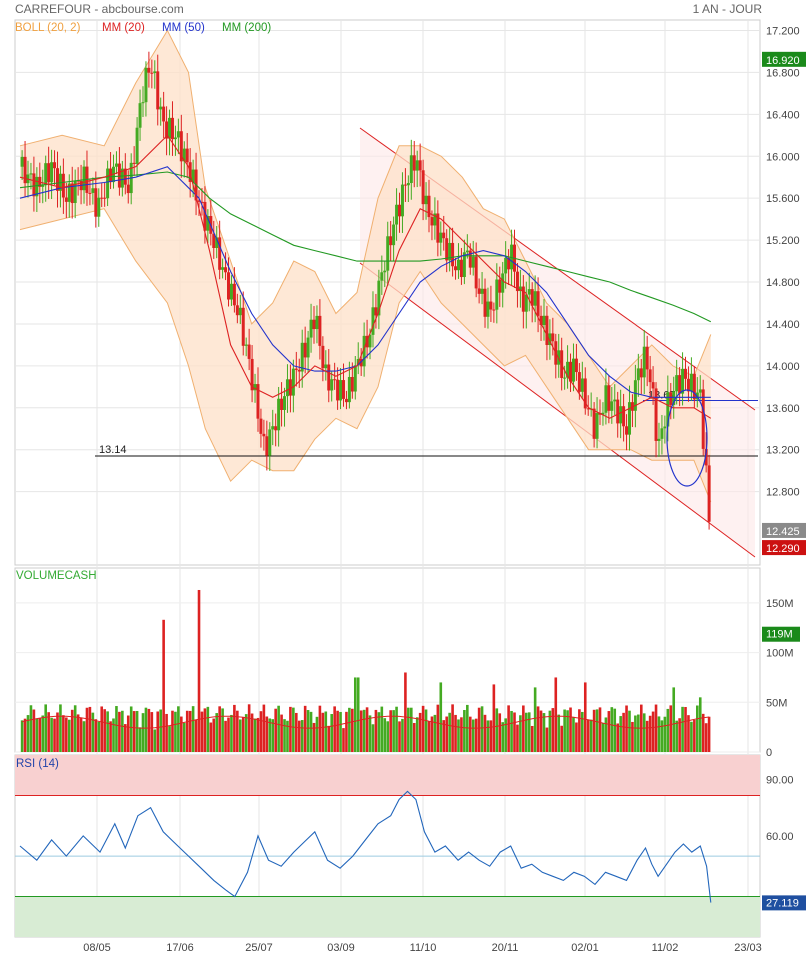  I want to click on last-price-badge: 12.290, so click(783, 549).